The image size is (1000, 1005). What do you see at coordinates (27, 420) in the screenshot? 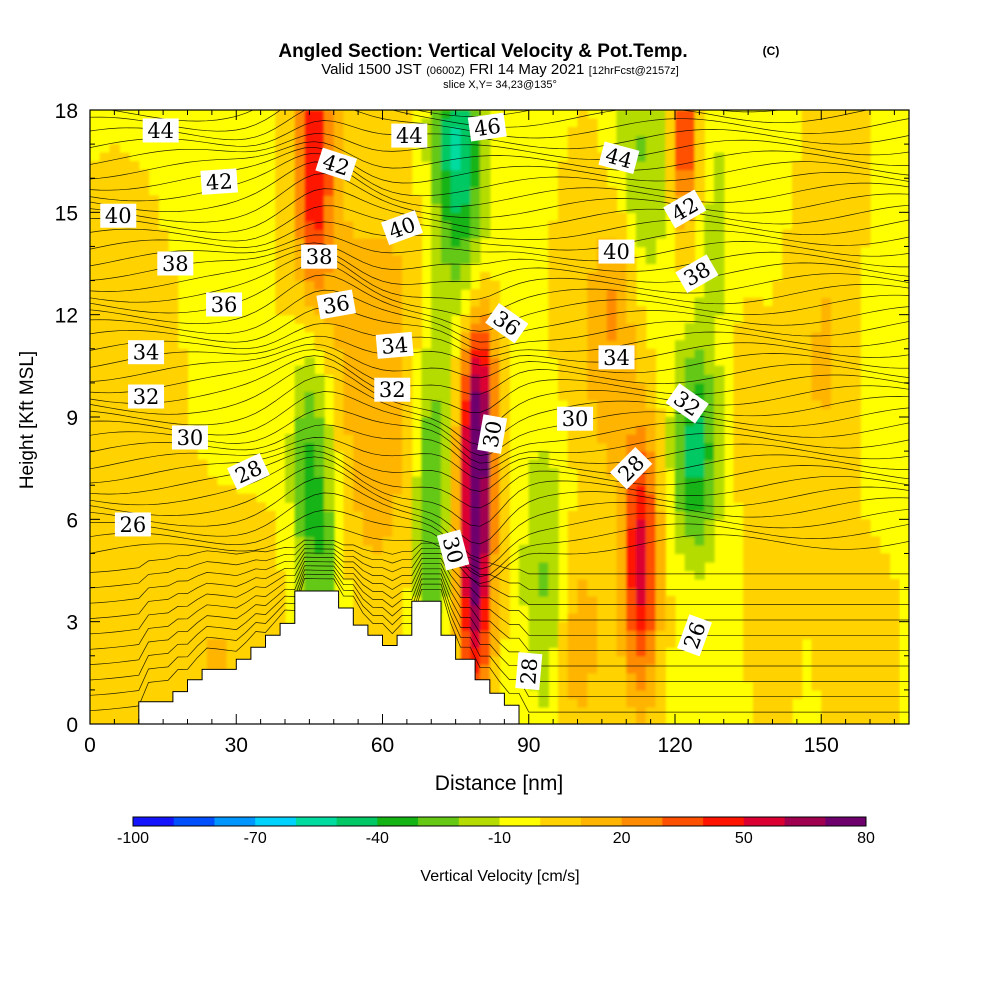
I see `y-axis-label: Height [Kft MSL]` at bounding box center [27, 420].